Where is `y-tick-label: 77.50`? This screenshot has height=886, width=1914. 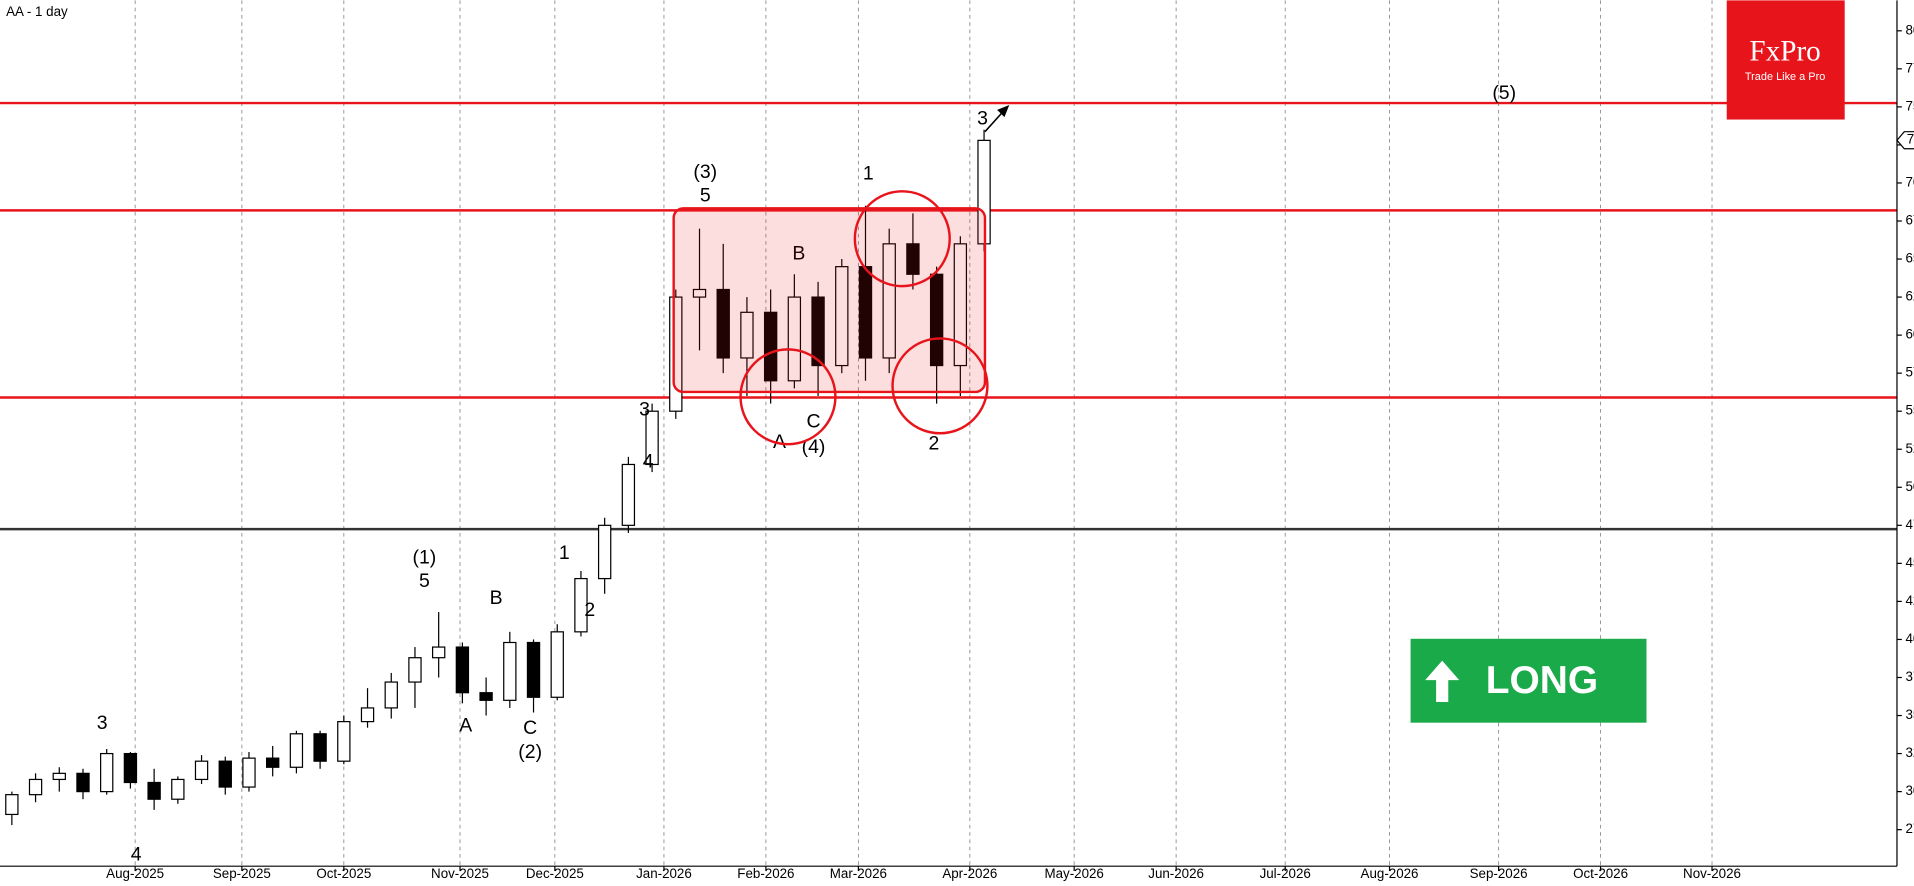
y-tick-label: 77.50 is located at coordinates (1909, 67).